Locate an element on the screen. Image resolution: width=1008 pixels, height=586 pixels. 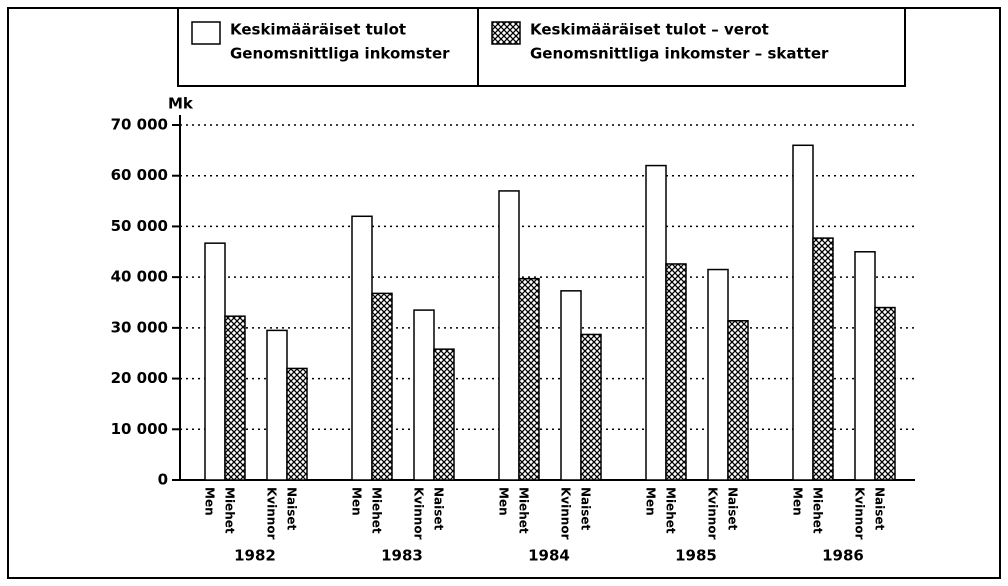
group-label: 1983 is located at coordinates (402, 556).